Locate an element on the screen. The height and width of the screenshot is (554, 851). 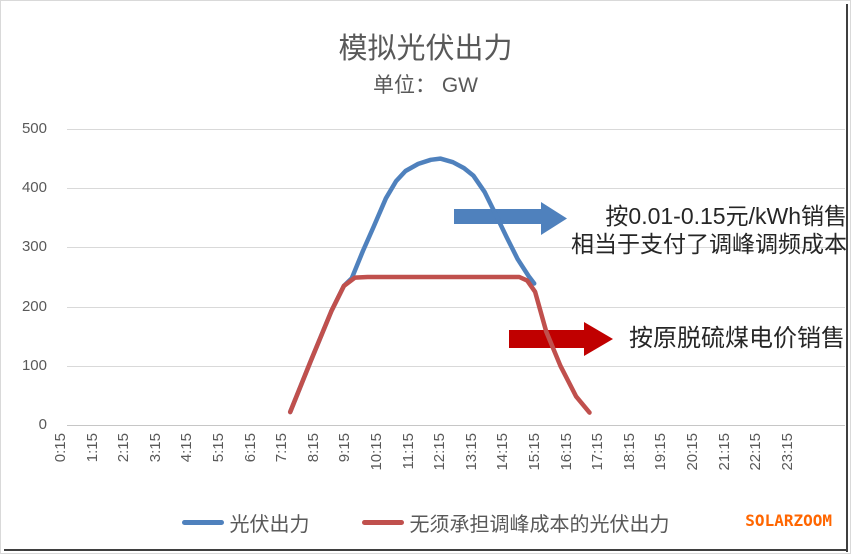
y-tick-label: 200 is located at coordinates (34, 306).